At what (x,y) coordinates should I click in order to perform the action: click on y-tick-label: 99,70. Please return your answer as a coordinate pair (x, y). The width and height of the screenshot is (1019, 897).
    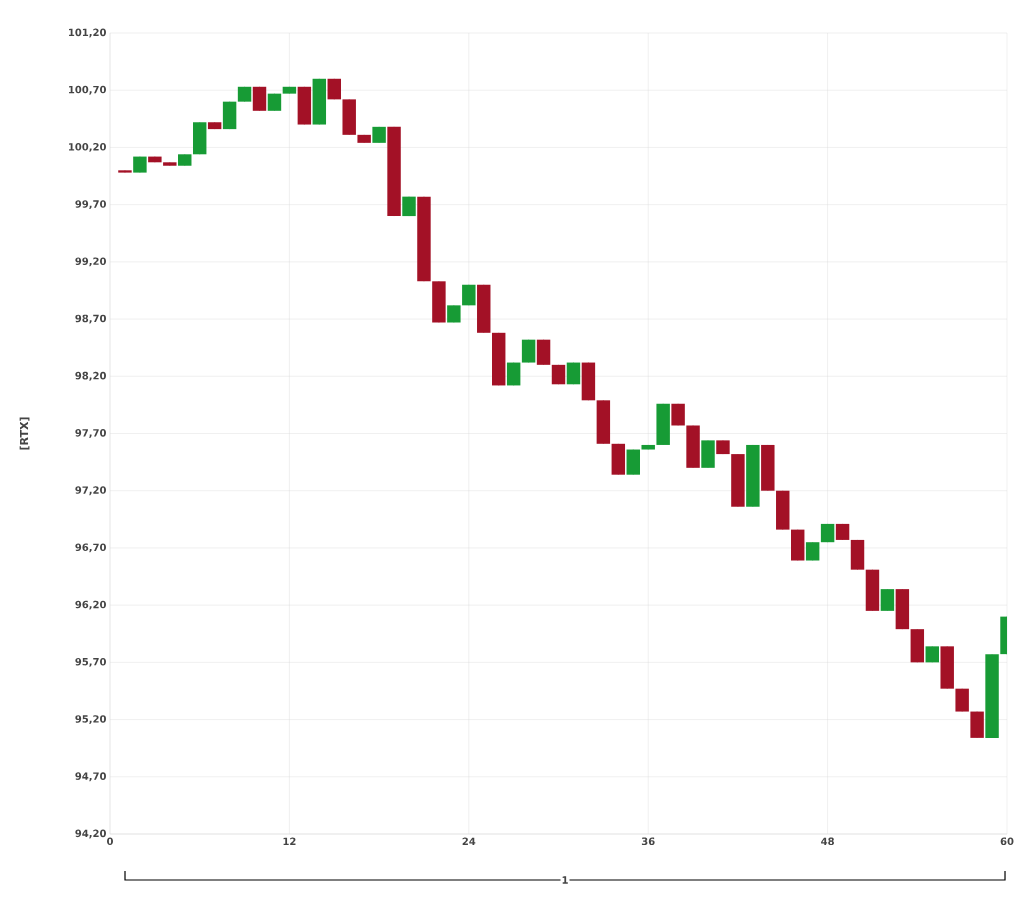
    Looking at the image, I should click on (90, 205).